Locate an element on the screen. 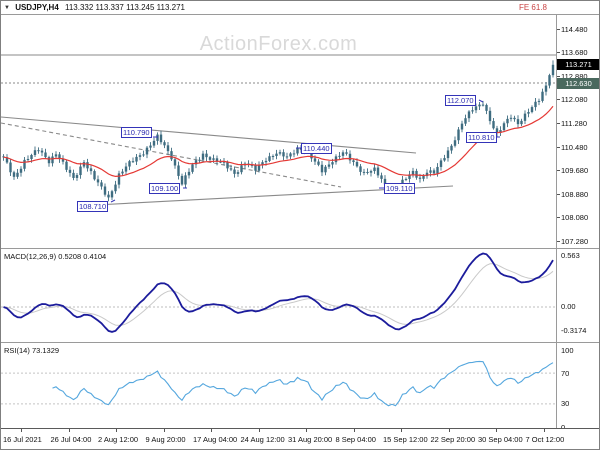 Image resolution: width=600 pixels, height=450 pixels. time-axis-label: 30 Sep 04:00 is located at coordinates (500, 439).